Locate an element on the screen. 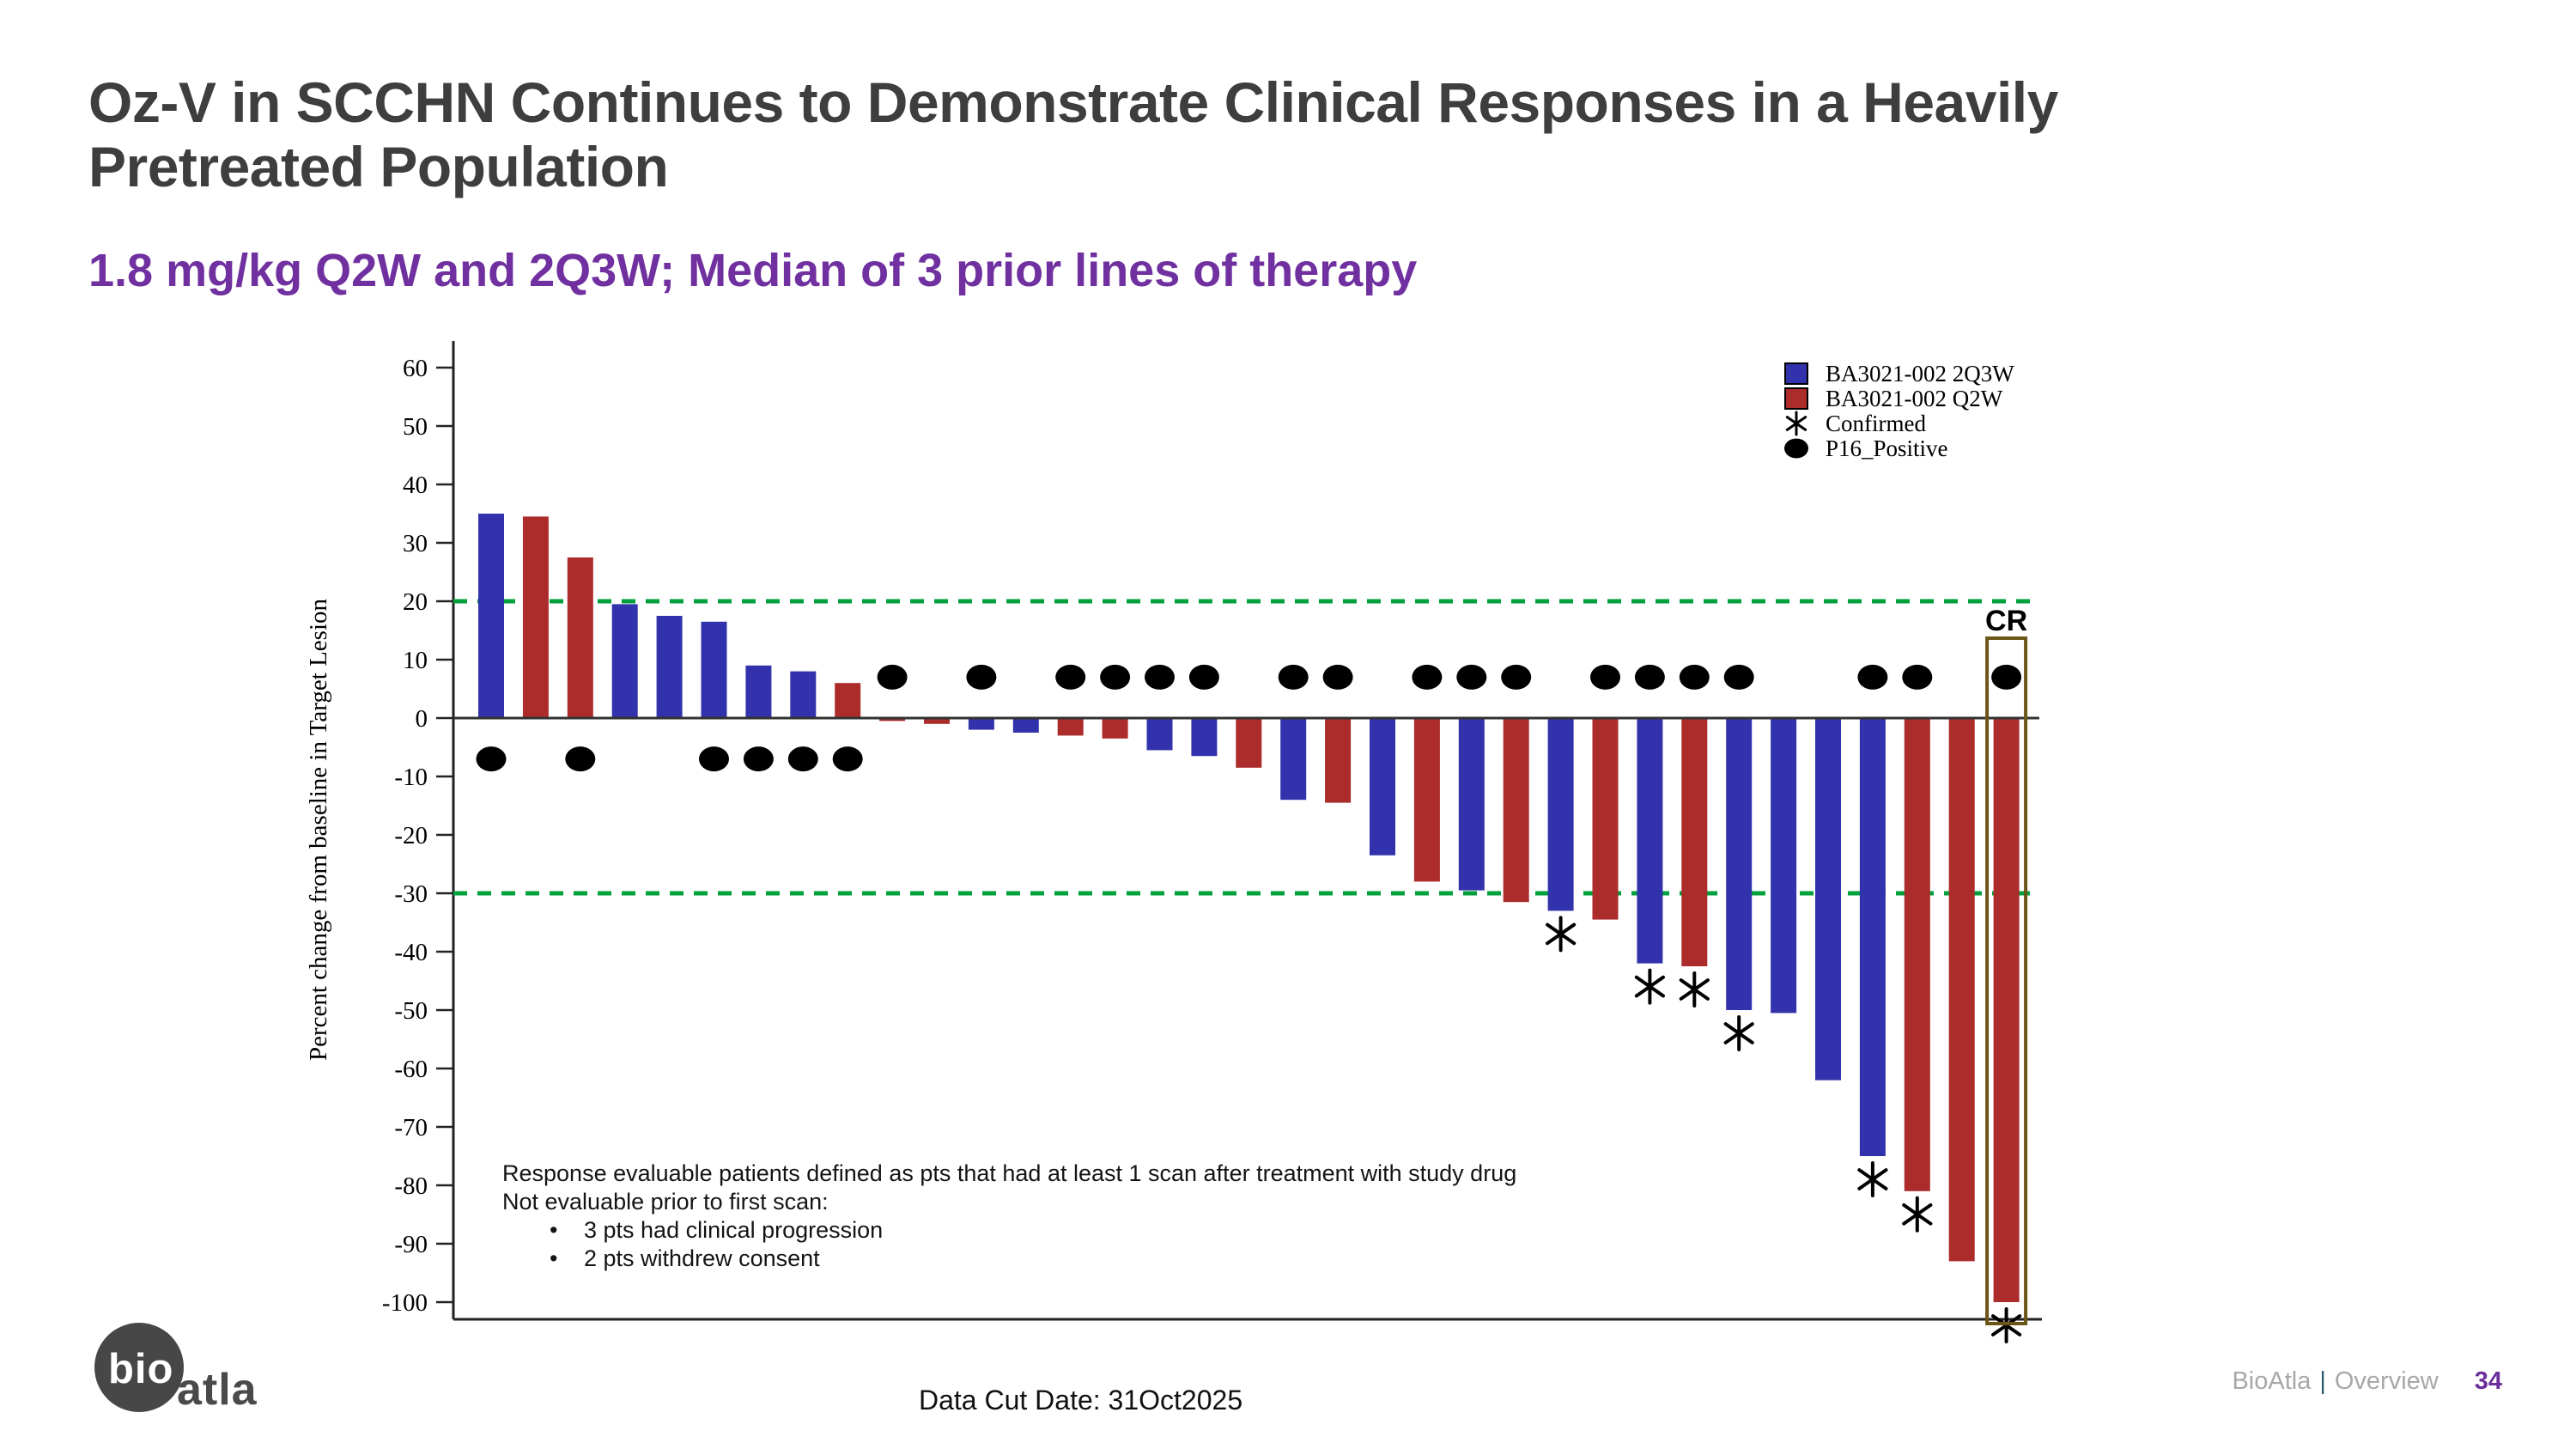  annotation-bullet-text: 3 pts had clinical progression is located at coordinates (734, 1230).